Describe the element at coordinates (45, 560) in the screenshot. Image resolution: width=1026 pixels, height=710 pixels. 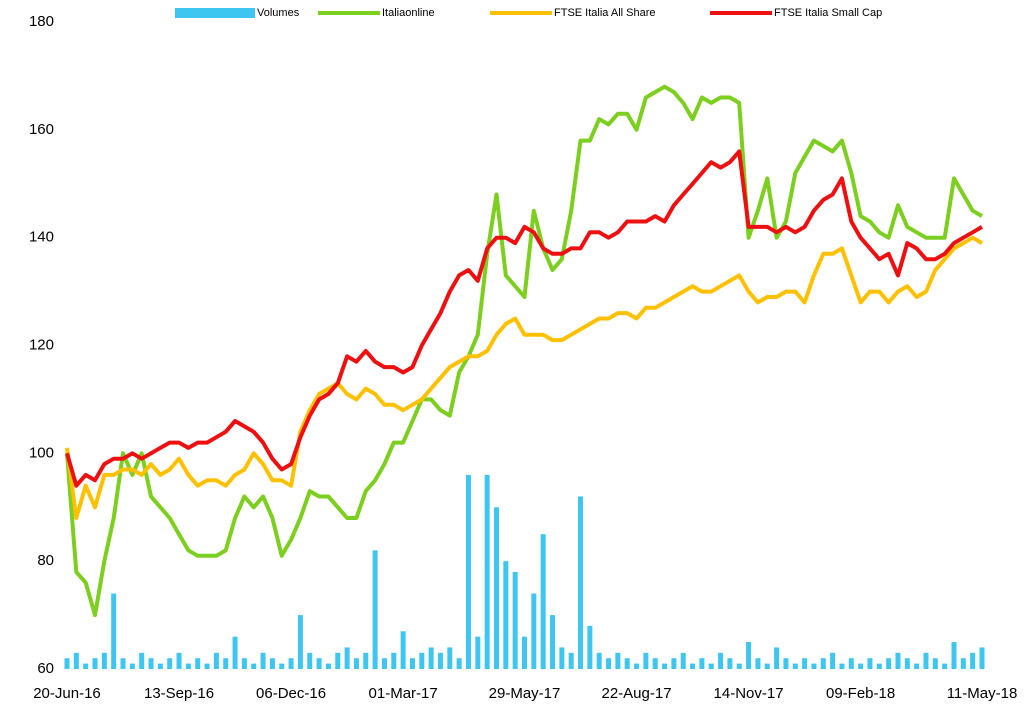
I see `y-tick-label: 80` at that location.